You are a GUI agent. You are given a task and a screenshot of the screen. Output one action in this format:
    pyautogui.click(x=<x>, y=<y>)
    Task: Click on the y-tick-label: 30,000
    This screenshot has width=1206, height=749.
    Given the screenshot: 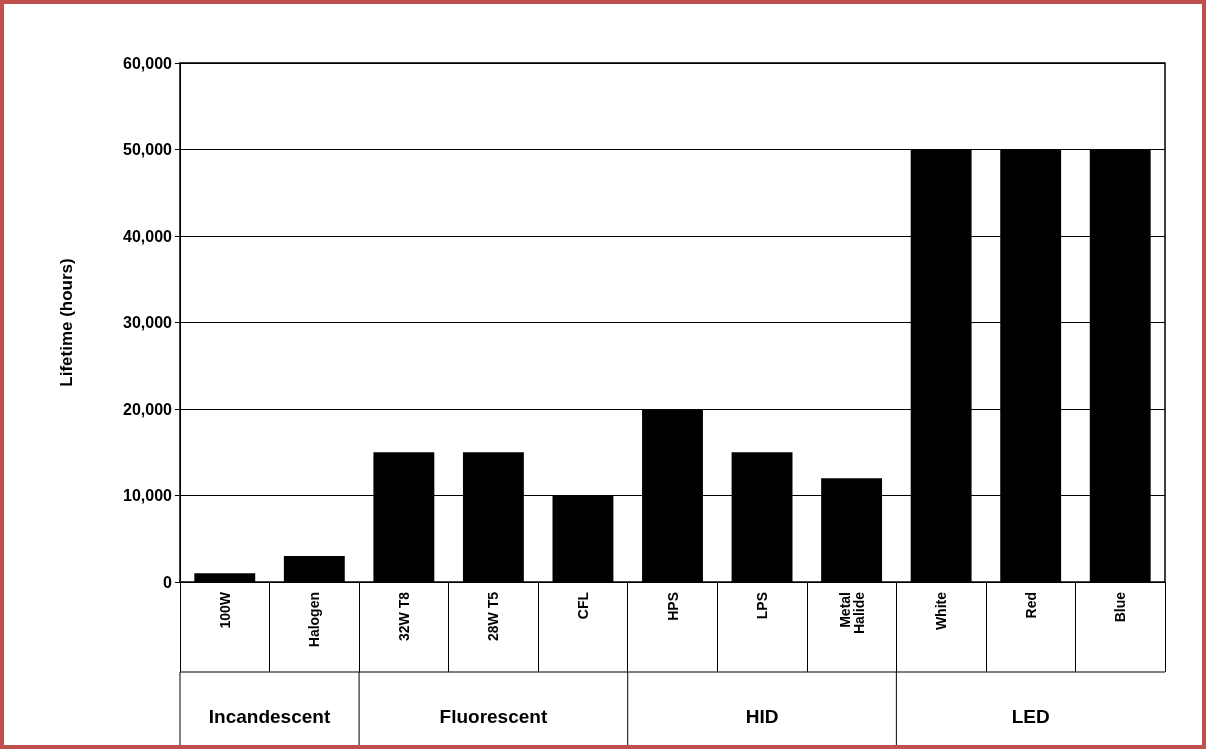 What is the action you would take?
    pyautogui.click(x=148, y=322)
    